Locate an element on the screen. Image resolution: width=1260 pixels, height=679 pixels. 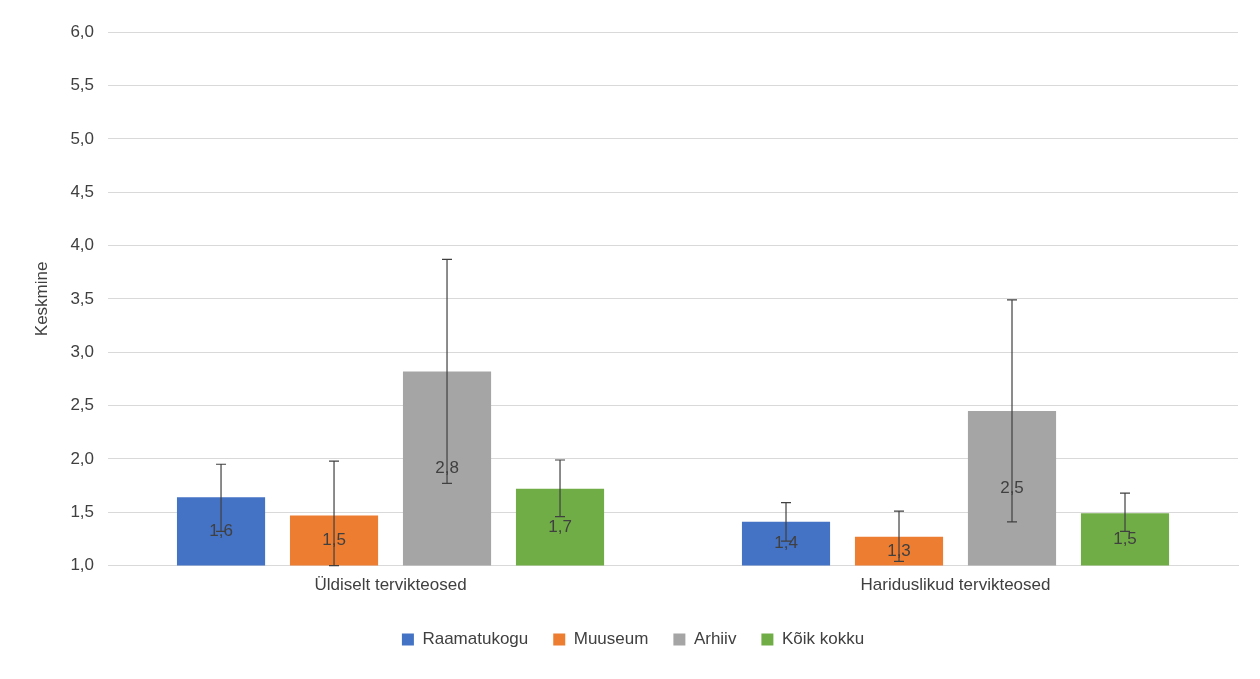
data-label: 1,7 is located at coordinates (560, 526).